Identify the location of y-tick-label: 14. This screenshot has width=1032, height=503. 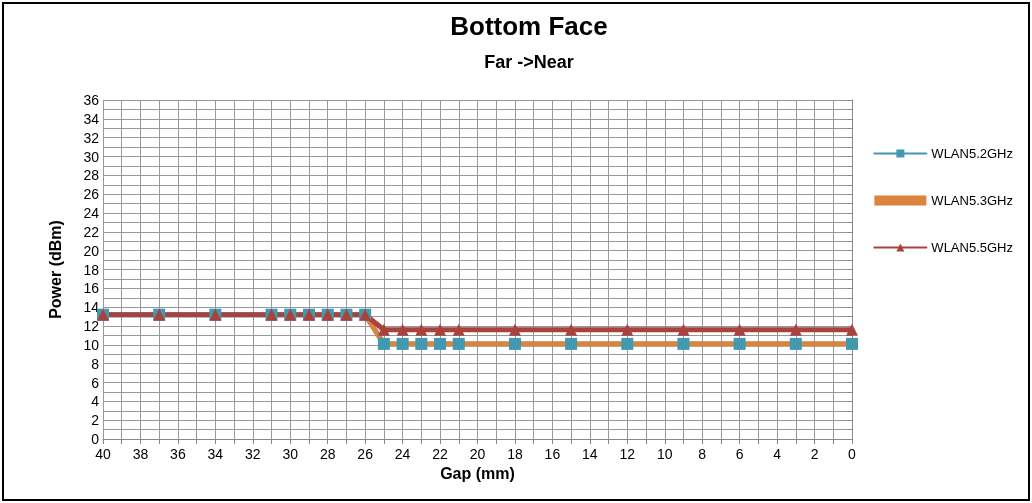
(91, 307).